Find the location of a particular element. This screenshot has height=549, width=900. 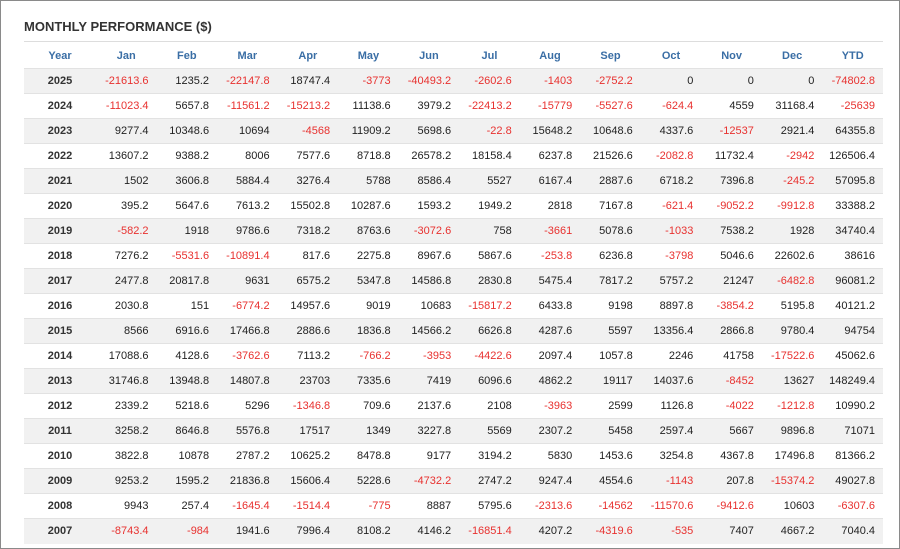

value-cell: 10878 is located at coordinates (187, 456).